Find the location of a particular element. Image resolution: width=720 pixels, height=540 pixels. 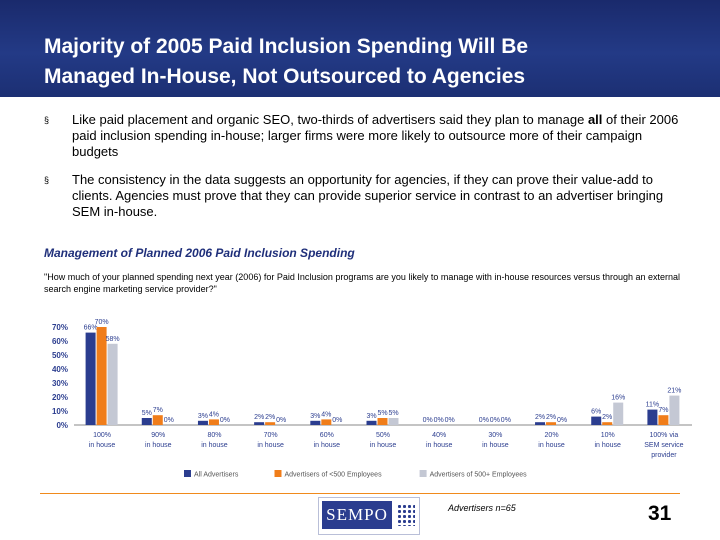

bullet-text-bold: all is located at coordinates (595, 119).